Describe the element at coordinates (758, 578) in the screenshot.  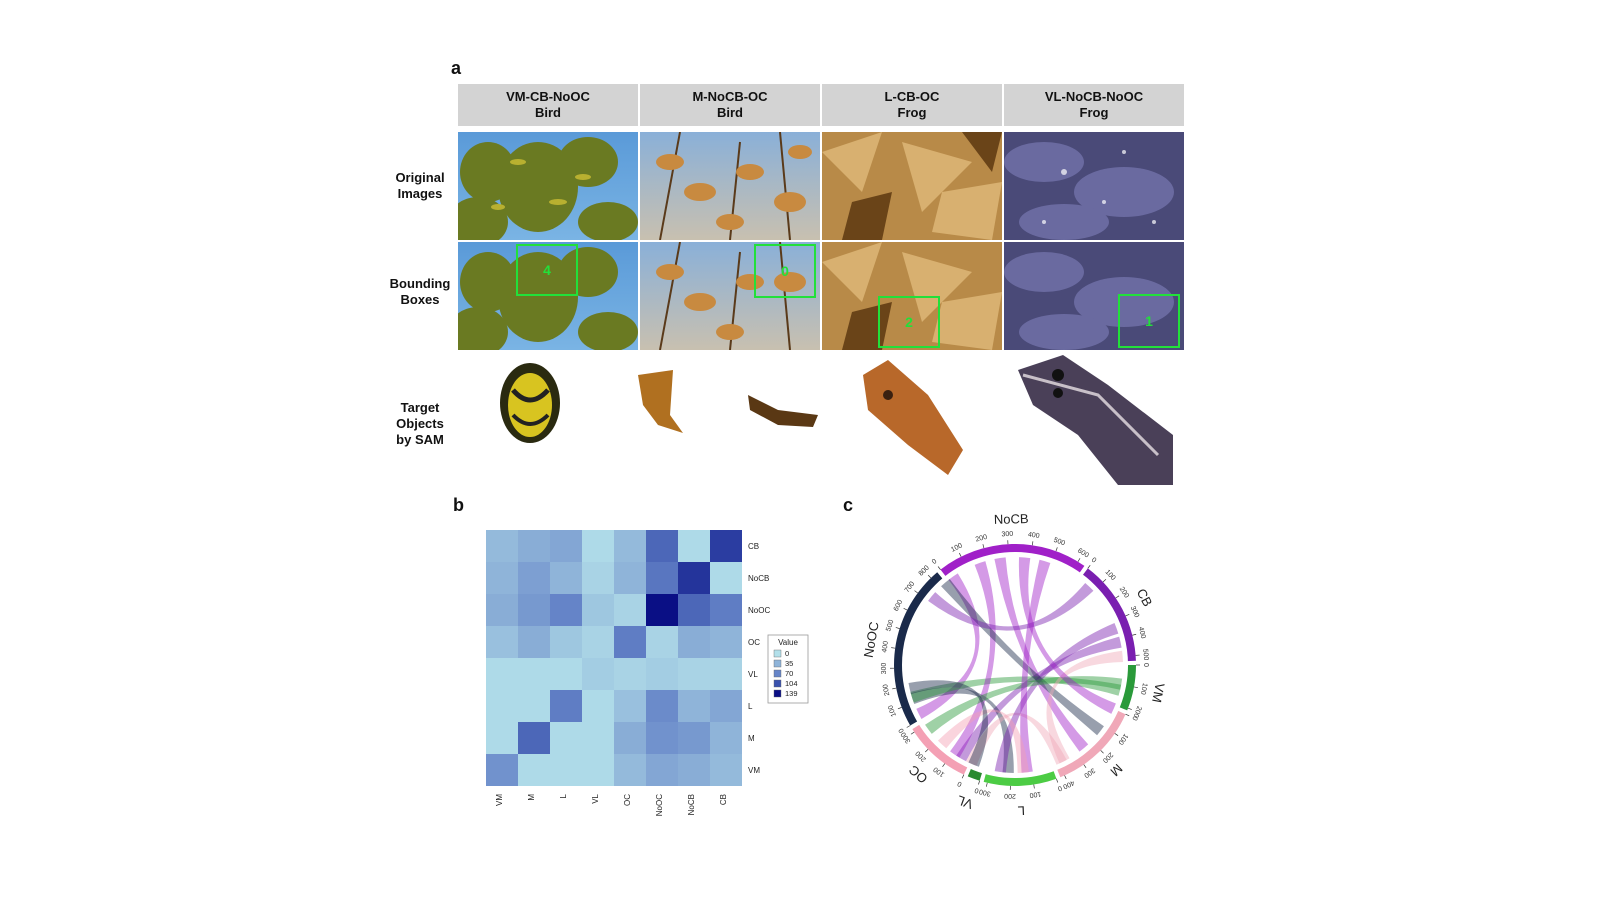
I see `heatmap-row-label: NoCB` at that location.